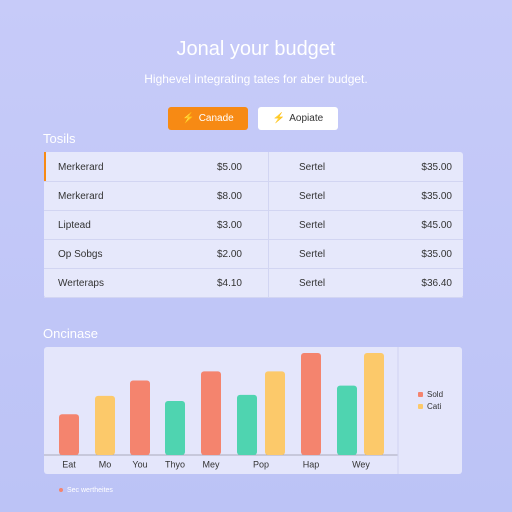 This screenshot has width=512, height=512. Describe the element at coordinates (229, 196) in the screenshot. I see `cell: $8.00` at that location.